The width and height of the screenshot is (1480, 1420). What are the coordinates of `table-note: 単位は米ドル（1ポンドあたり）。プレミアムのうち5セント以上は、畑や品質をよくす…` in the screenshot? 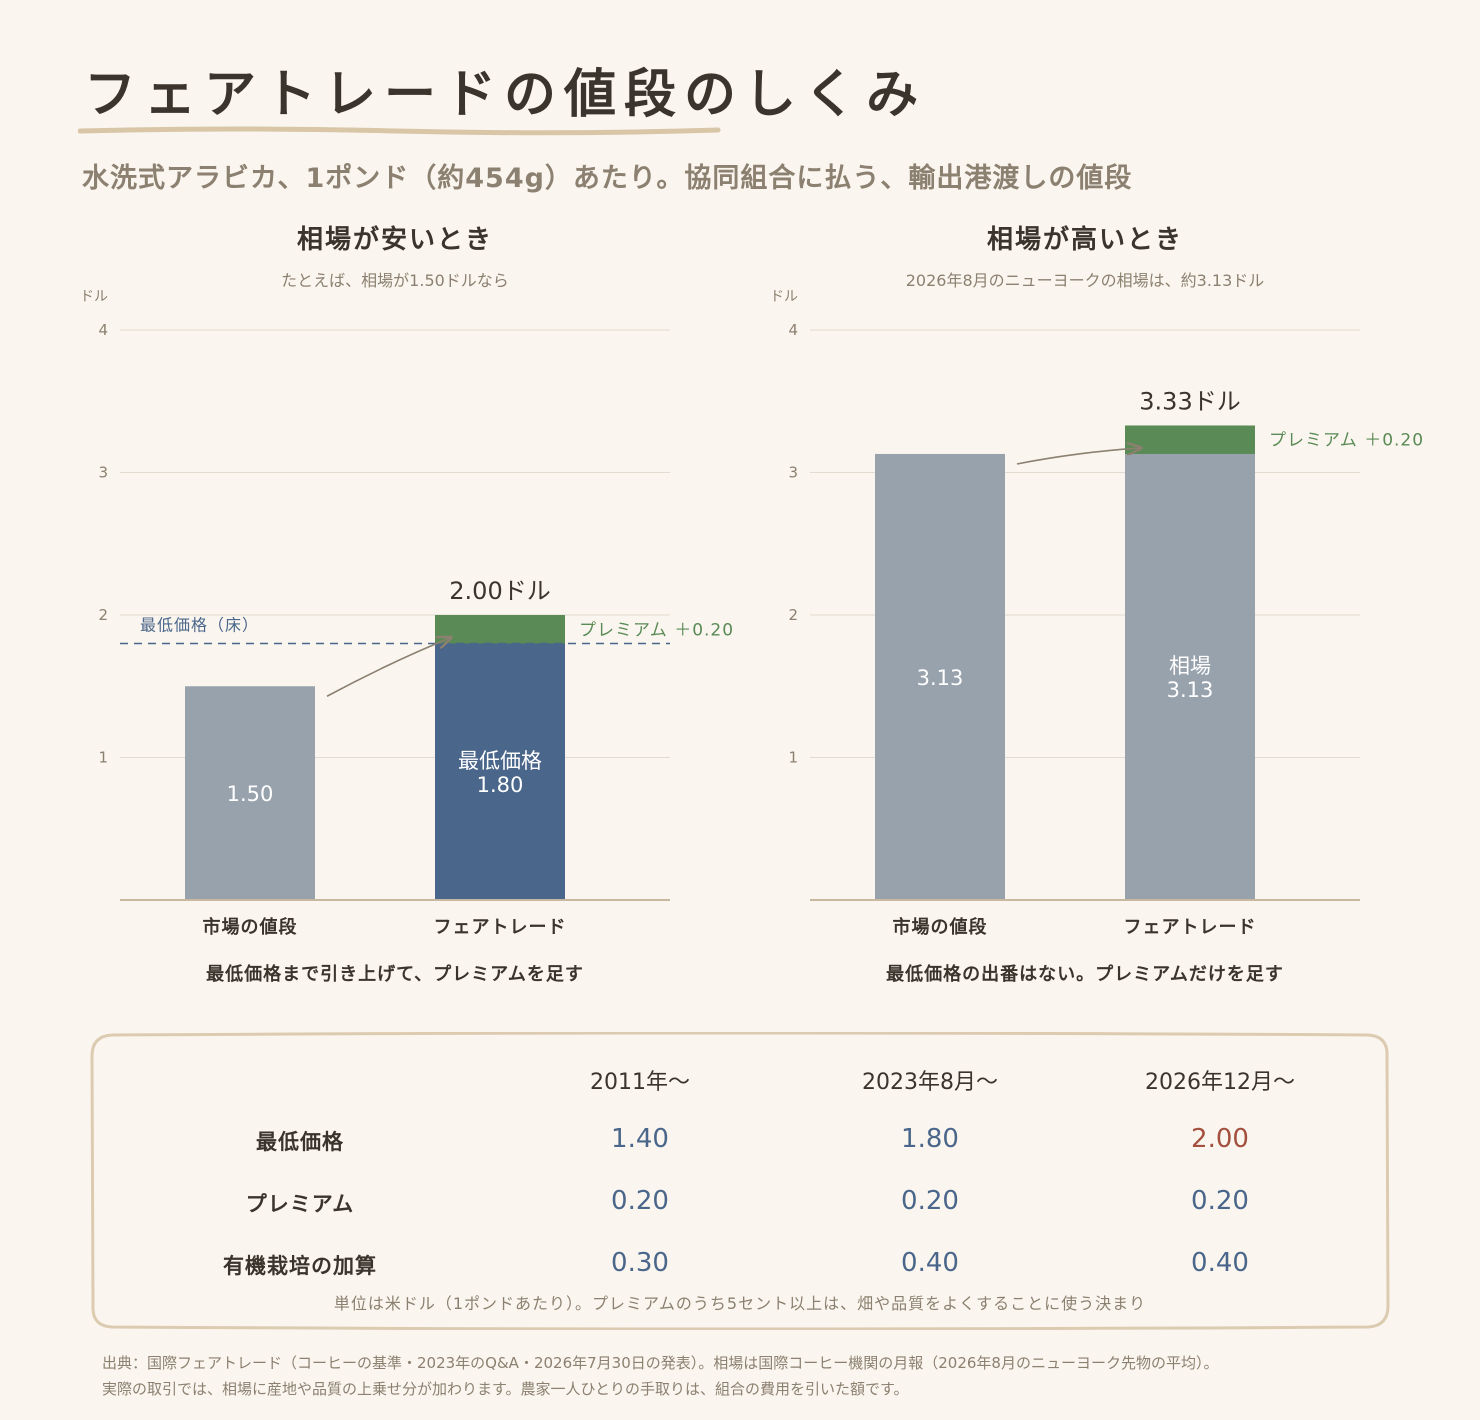 It's located at (740, 1303).